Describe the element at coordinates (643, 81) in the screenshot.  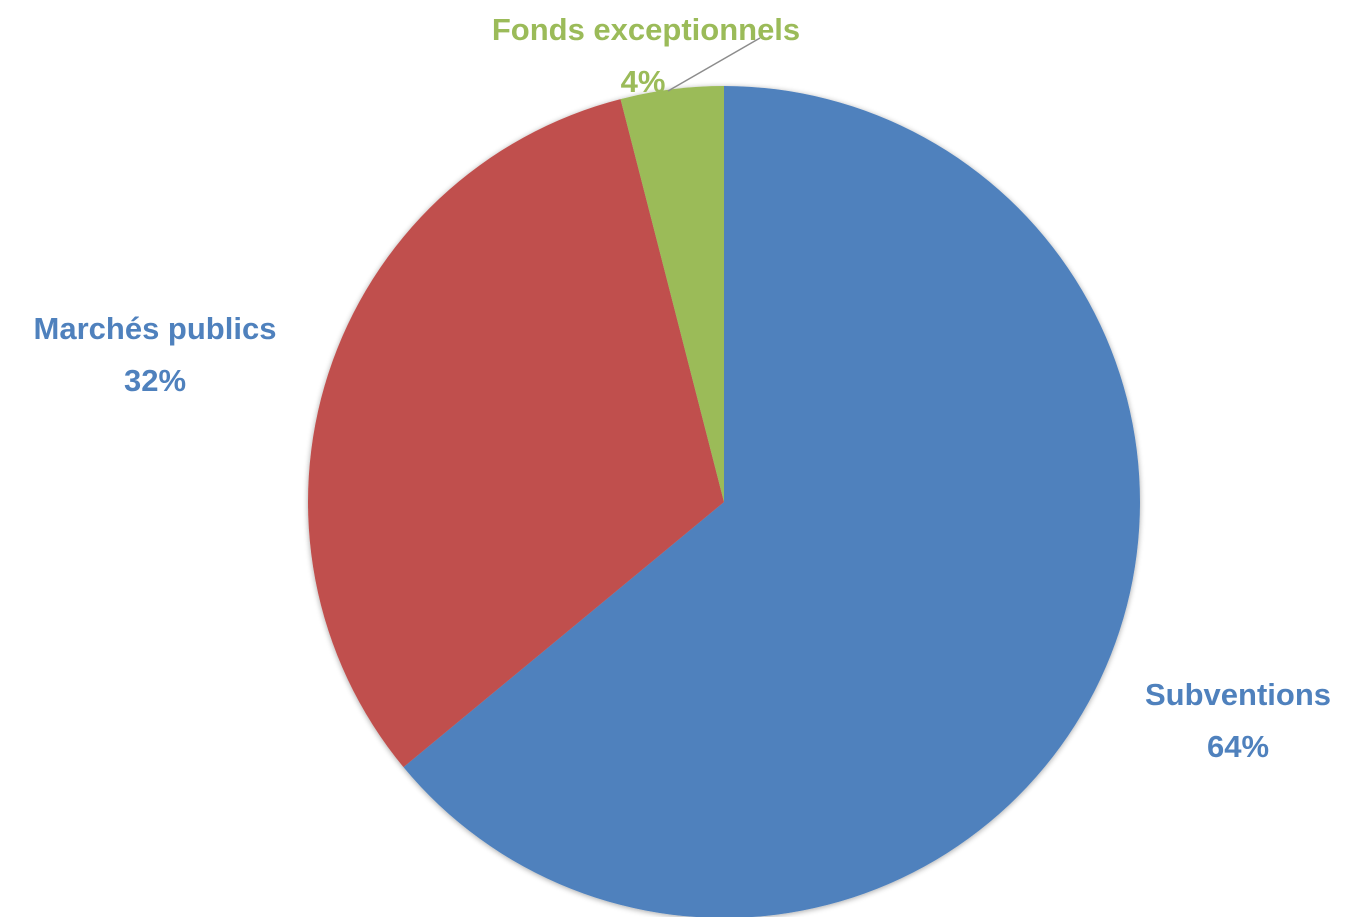
I see `fonds-exceptionnels-value-label: 4%` at that location.